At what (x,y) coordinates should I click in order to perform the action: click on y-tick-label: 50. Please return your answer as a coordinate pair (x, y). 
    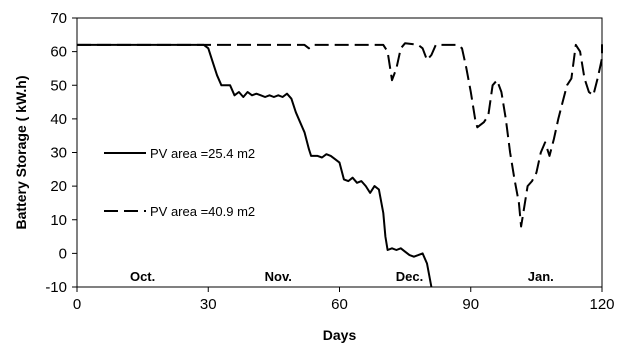
    Looking at the image, I should click on (58, 85).